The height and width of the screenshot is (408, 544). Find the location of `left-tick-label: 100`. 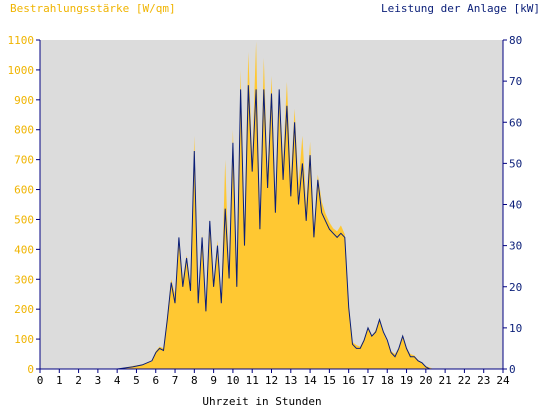

left-tick-label: 100 is located at coordinates (24, 339).